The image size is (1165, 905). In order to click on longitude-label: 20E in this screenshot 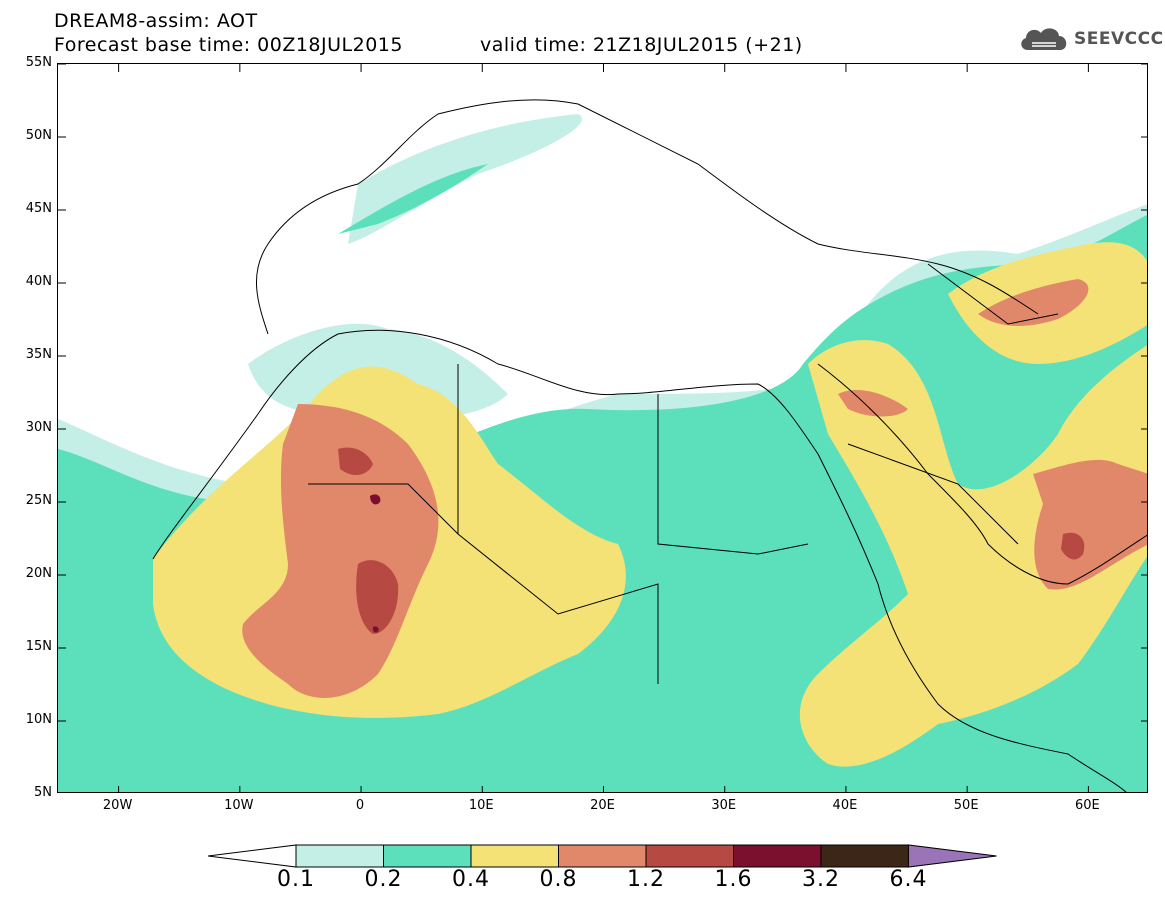, I will do `click(602, 805)`.